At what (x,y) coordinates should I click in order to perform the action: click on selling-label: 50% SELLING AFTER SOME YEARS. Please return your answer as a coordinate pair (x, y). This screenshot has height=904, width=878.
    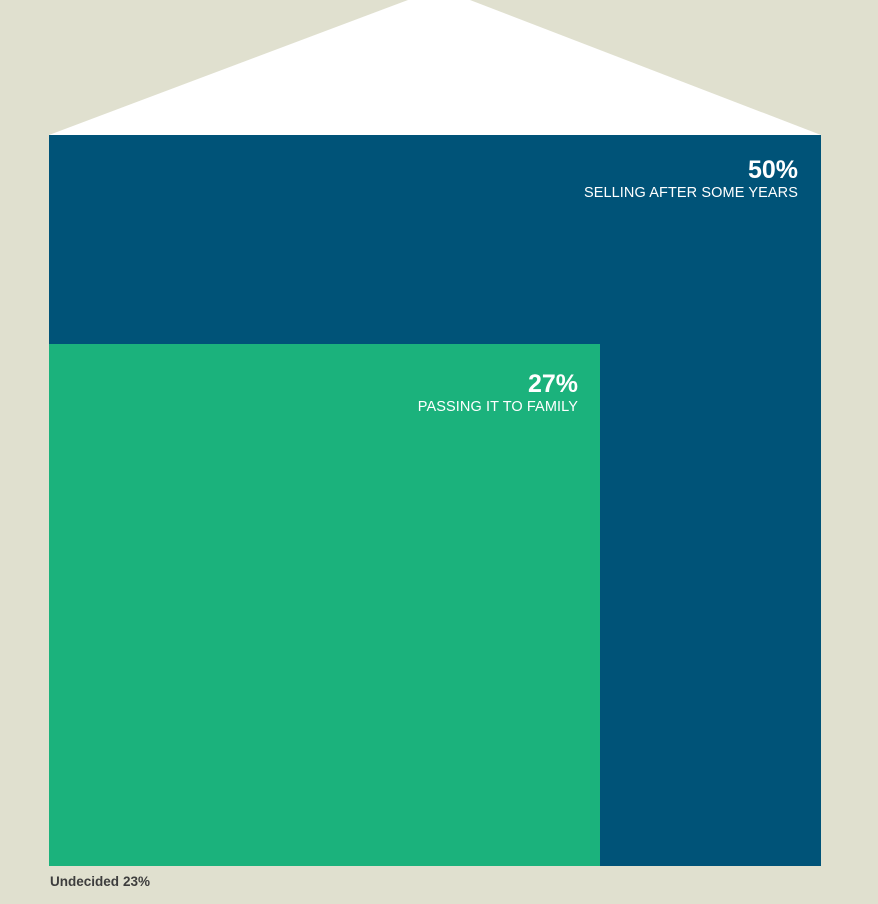
    Looking at the image, I should click on (691, 179).